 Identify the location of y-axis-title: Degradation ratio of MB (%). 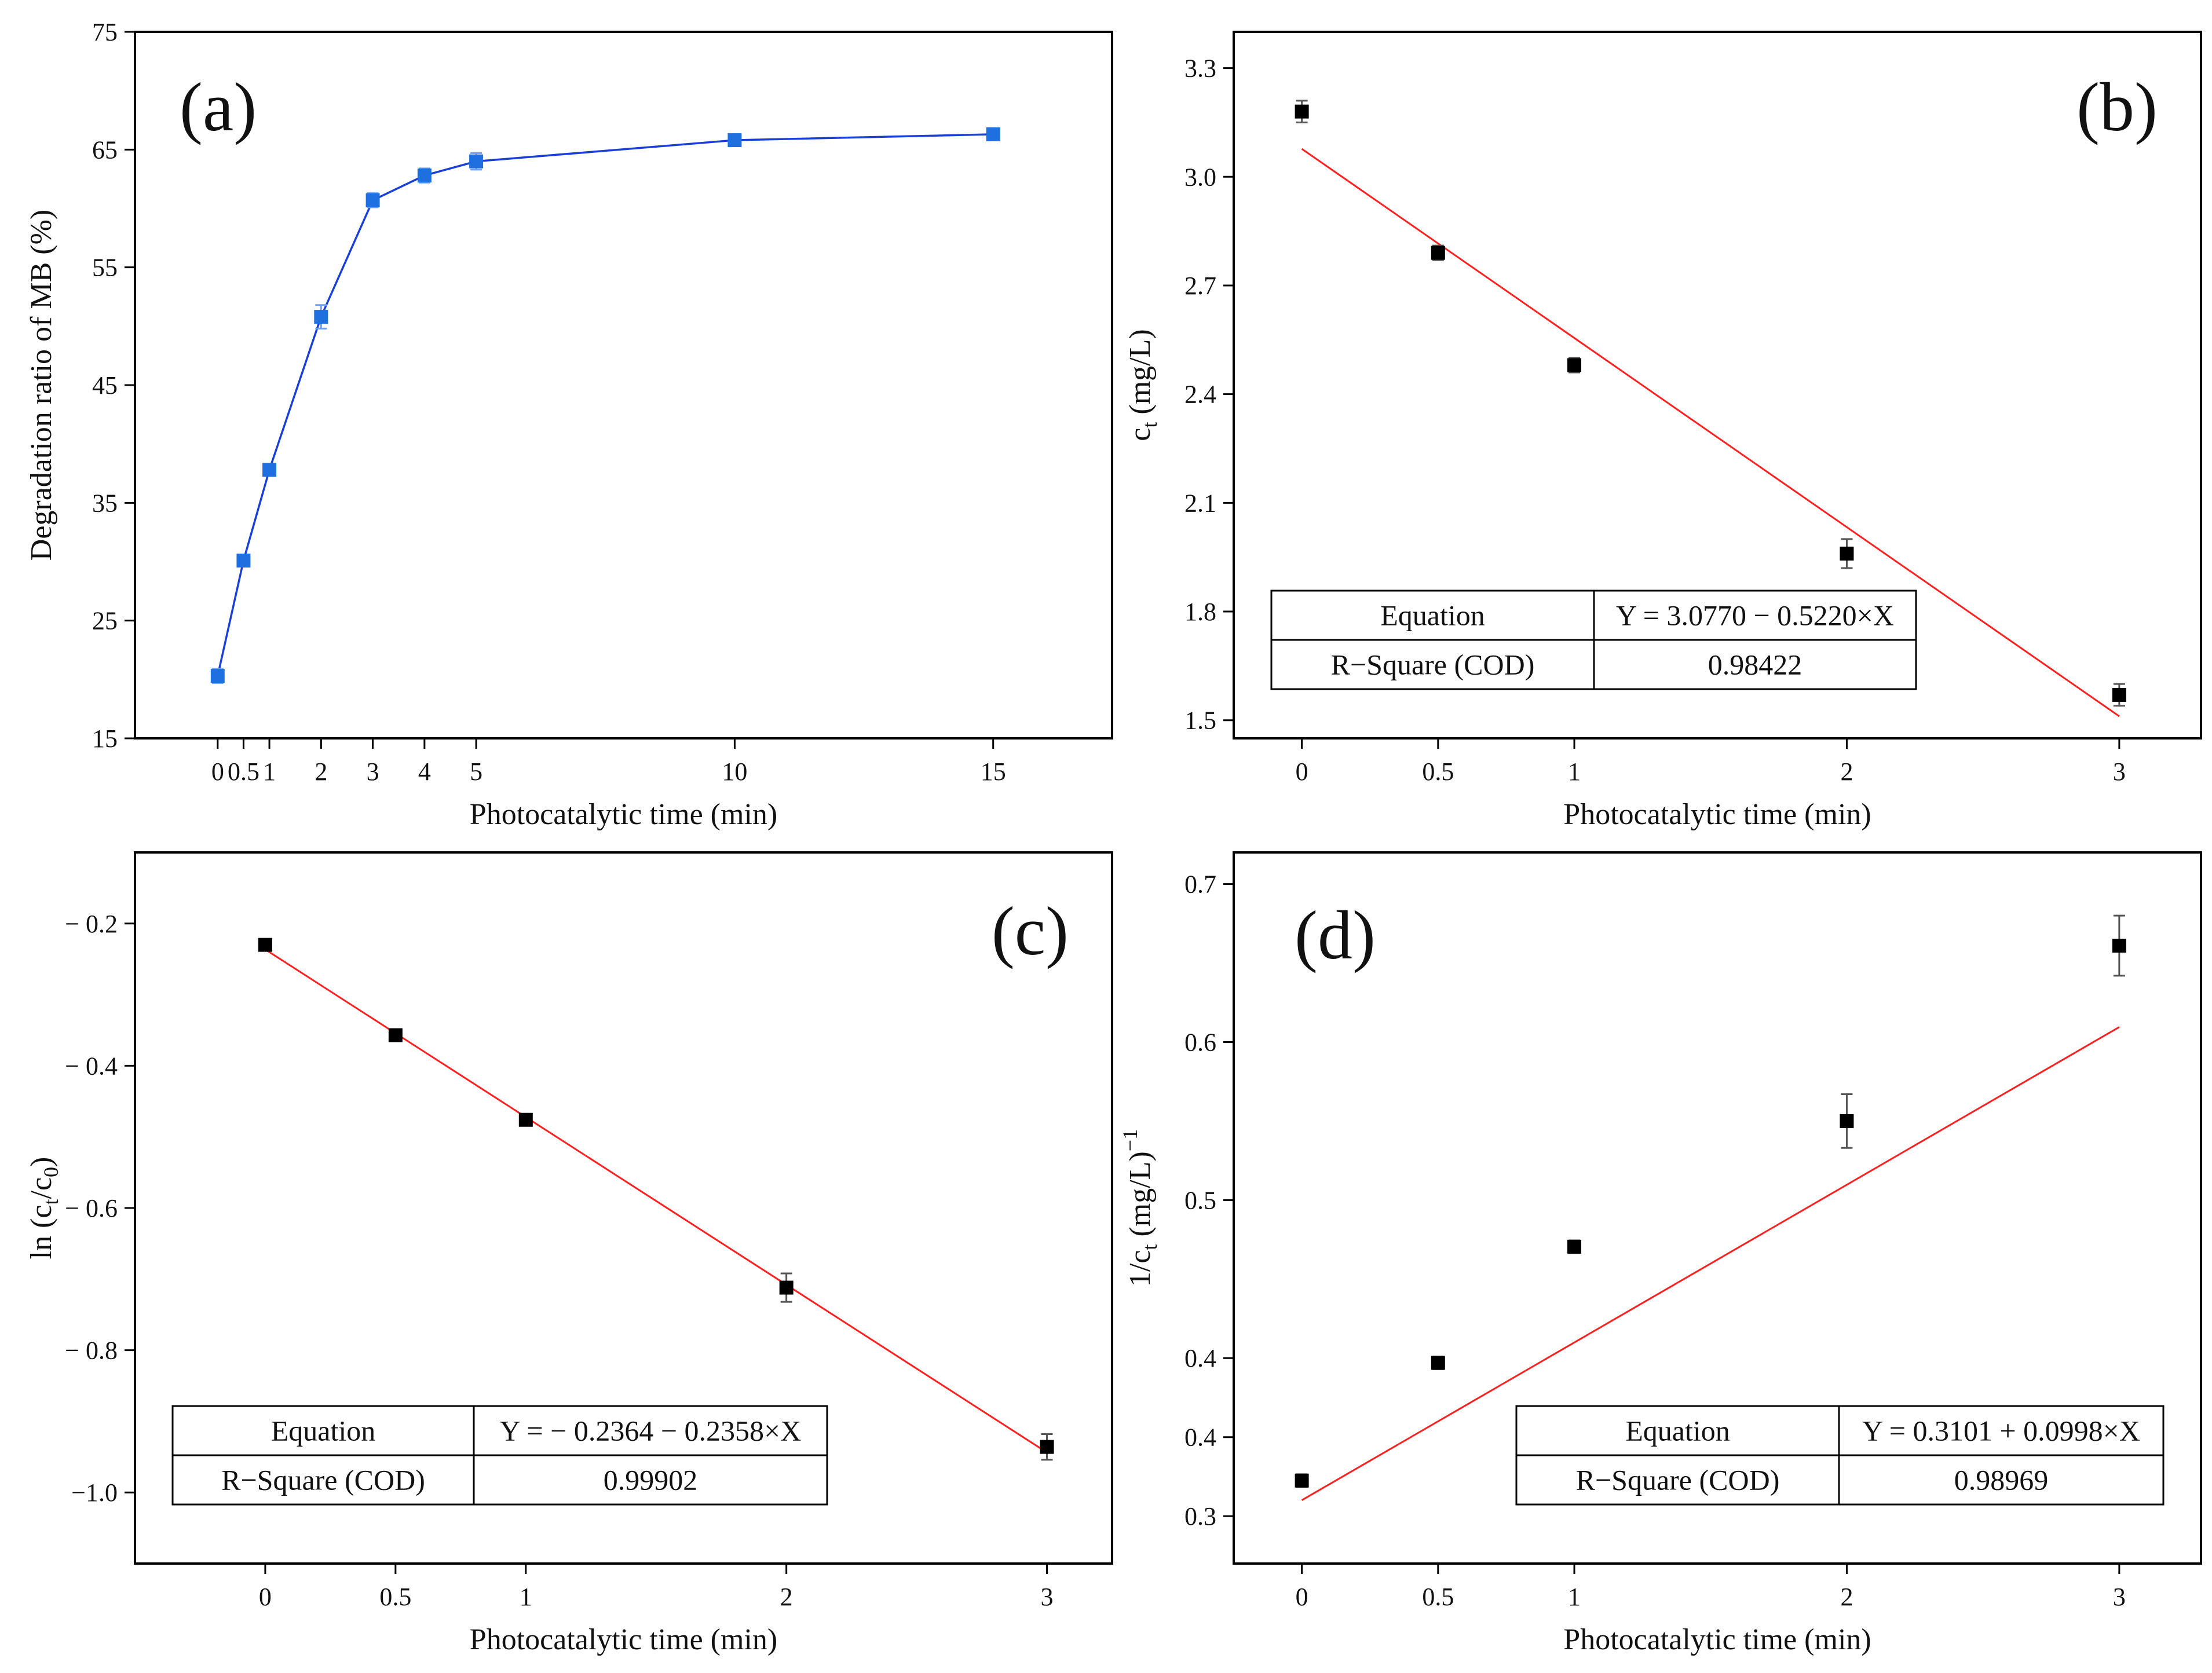
(41, 385).